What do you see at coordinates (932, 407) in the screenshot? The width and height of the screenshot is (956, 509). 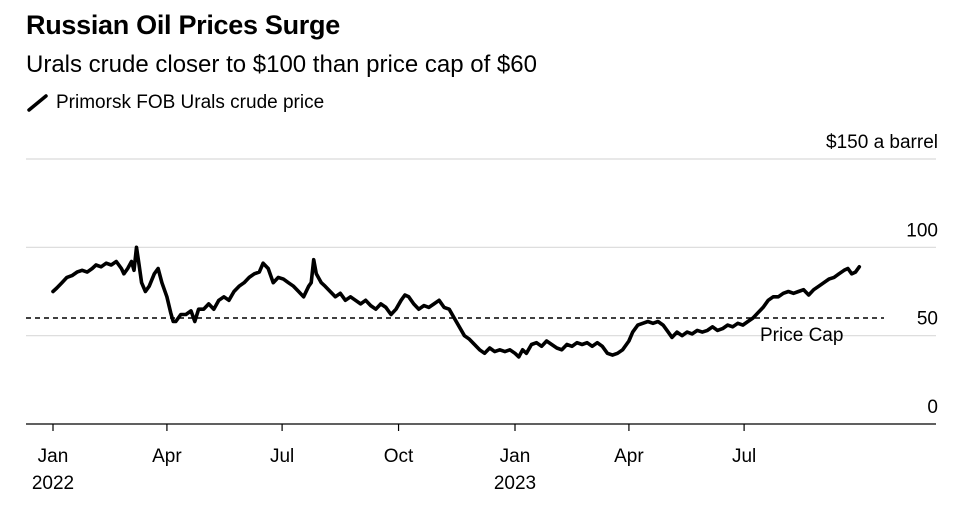 I see `y-tick-label-0: 0` at bounding box center [932, 407].